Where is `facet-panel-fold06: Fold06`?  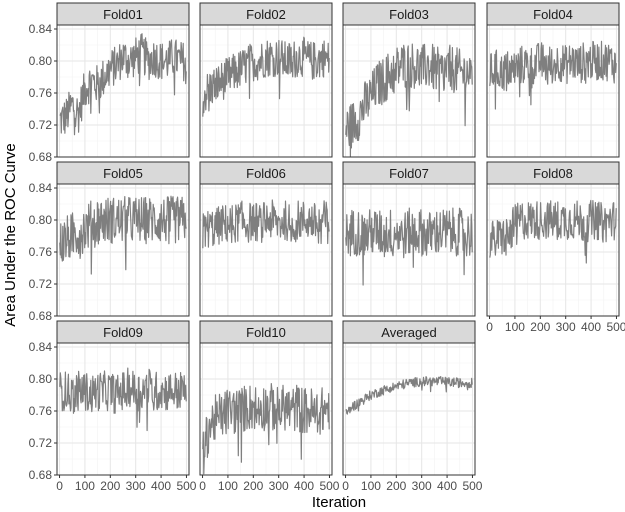 facet-panel-fold06: Fold06 is located at coordinates (266, 239).